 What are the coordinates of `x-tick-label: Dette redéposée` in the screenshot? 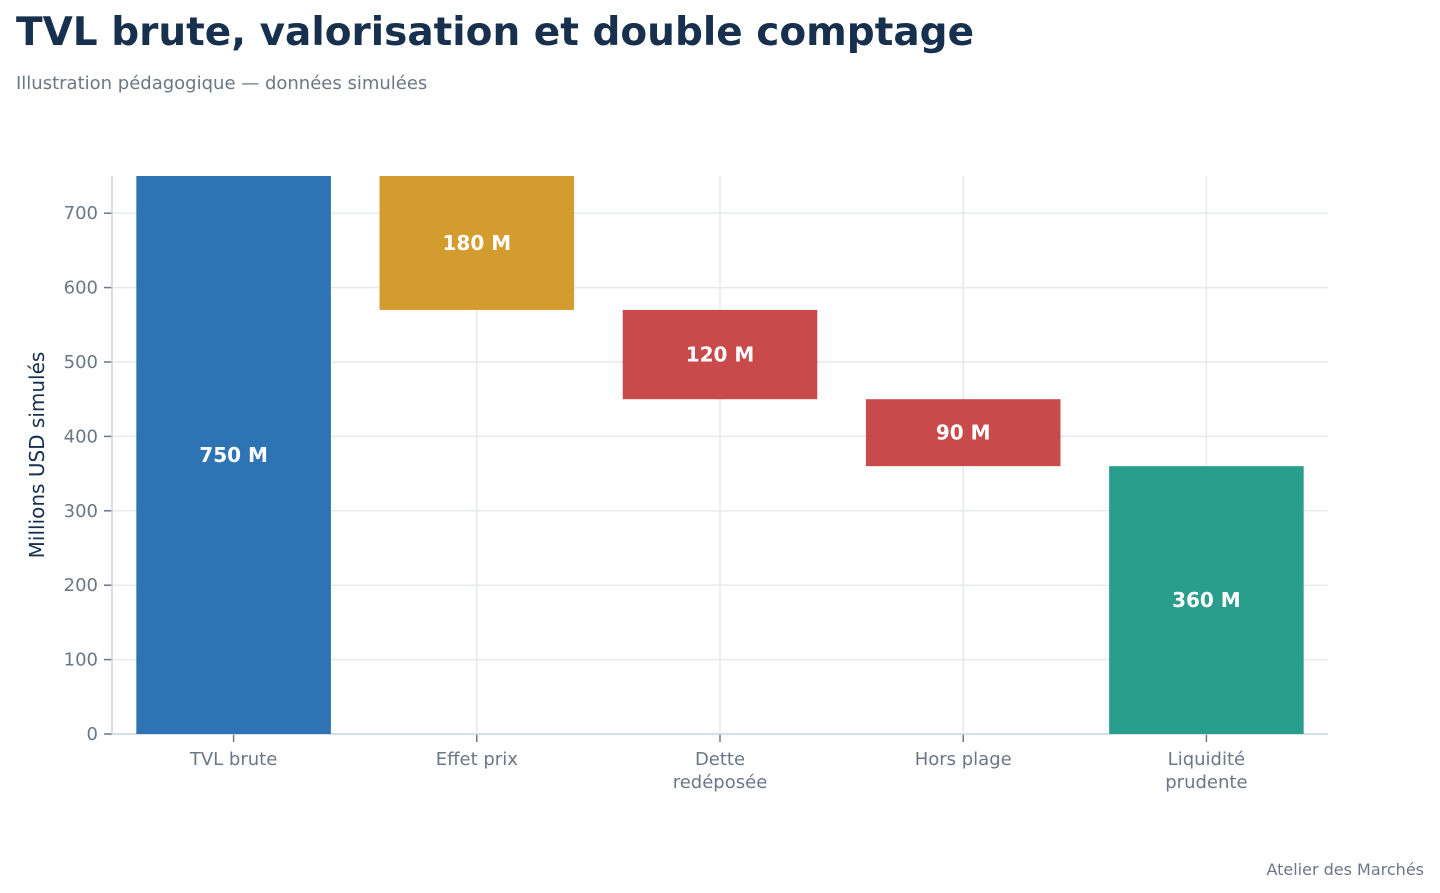 It's located at (720, 771).